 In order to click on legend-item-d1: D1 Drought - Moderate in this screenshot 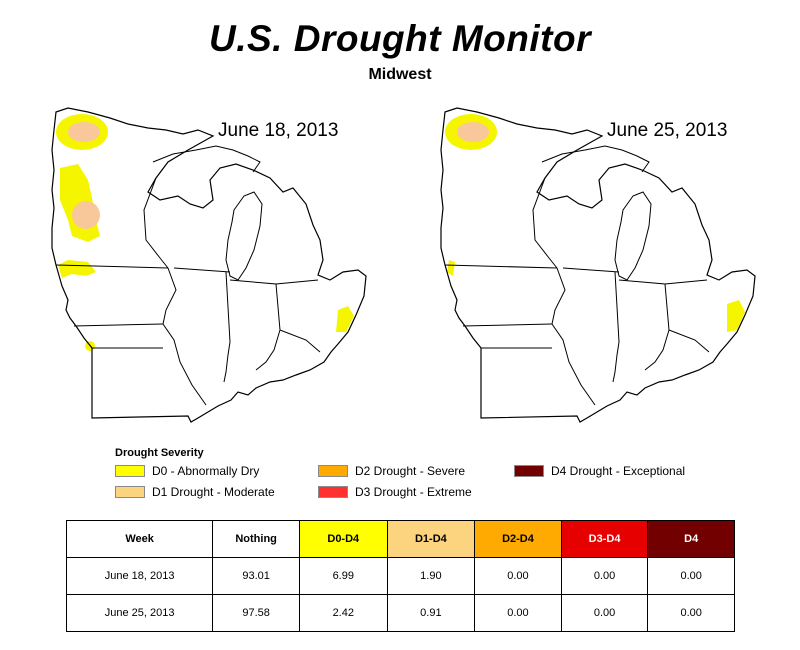, I will do `click(195, 492)`.